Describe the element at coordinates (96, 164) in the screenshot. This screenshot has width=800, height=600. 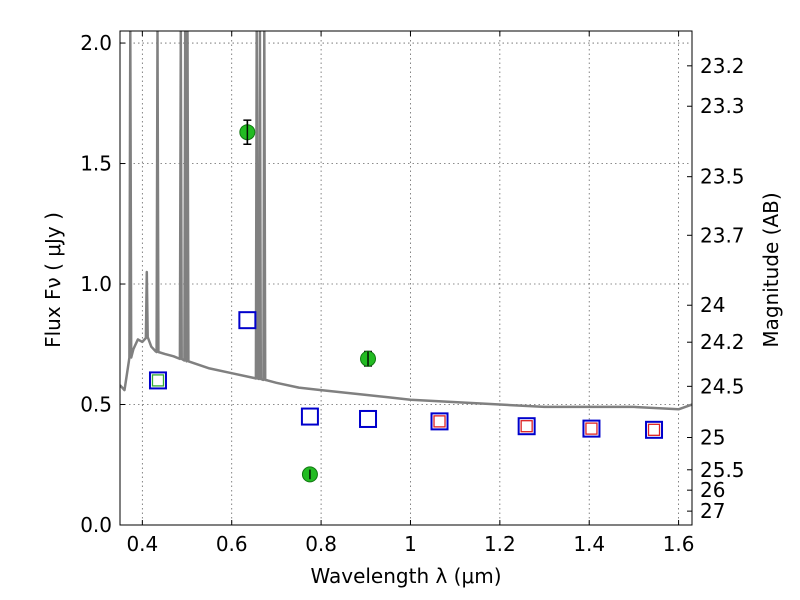
I see `y-tick-label: 1.5` at that location.